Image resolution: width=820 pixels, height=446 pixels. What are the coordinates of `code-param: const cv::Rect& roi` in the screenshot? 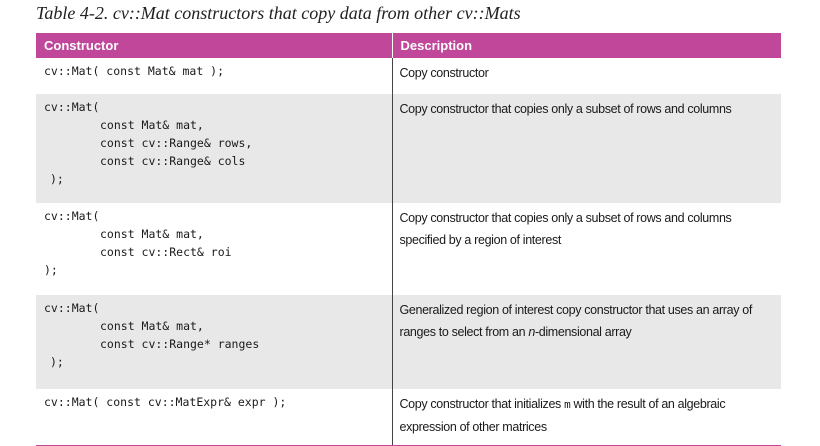 It's located at (166, 252).